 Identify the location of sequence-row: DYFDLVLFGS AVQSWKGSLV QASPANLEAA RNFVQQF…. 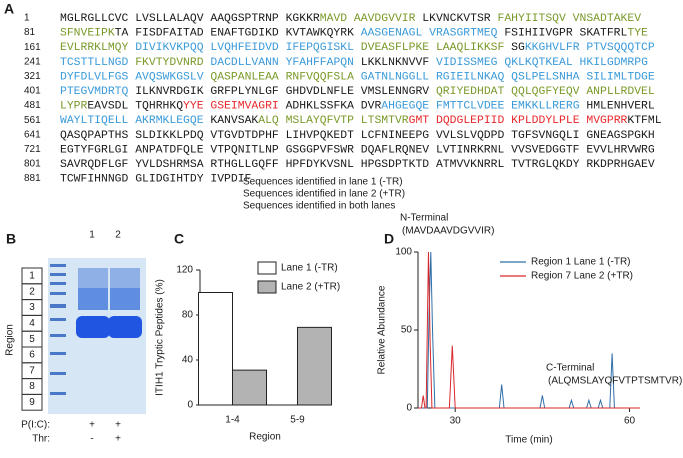
(357, 77).